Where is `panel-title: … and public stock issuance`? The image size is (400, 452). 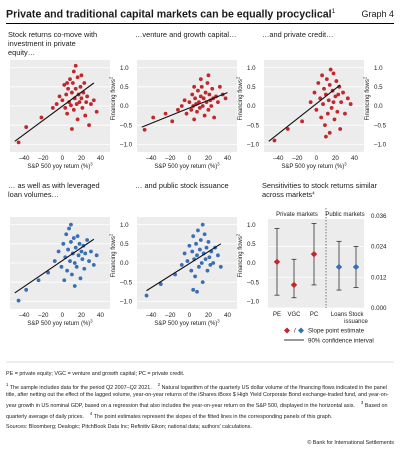
panel-title: … and public stock issuance is located at coordinates (182, 185).